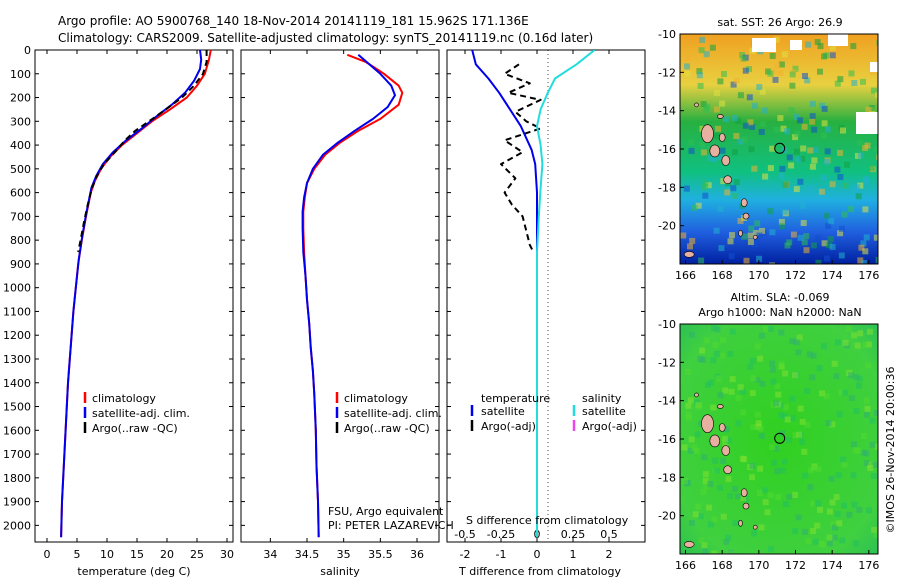  I want to click on top-tick-label: 0.25, so click(573, 534).